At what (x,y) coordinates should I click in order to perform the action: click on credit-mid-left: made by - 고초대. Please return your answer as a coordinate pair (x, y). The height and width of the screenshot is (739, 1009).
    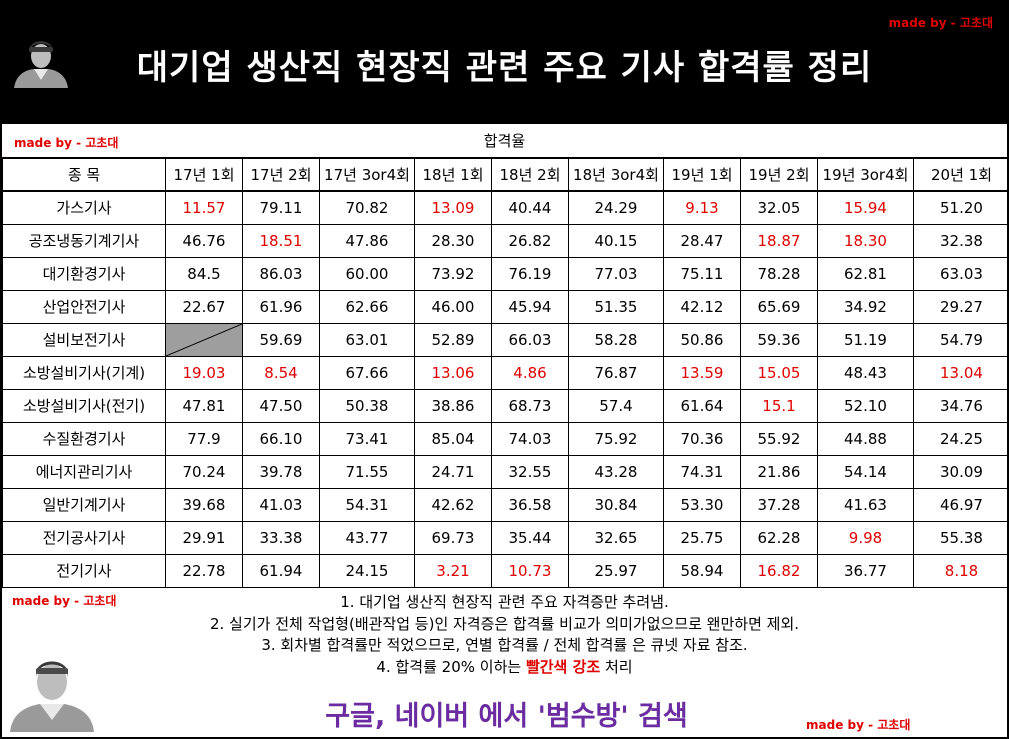
    Looking at the image, I should click on (64, 600).